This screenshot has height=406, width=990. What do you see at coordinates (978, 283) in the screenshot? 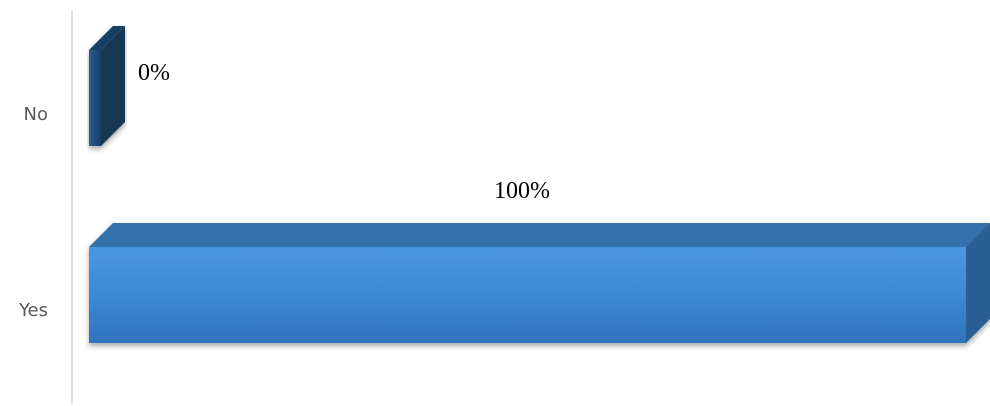
I see `bar-yes-end-face` at bounding box center [978, 283].